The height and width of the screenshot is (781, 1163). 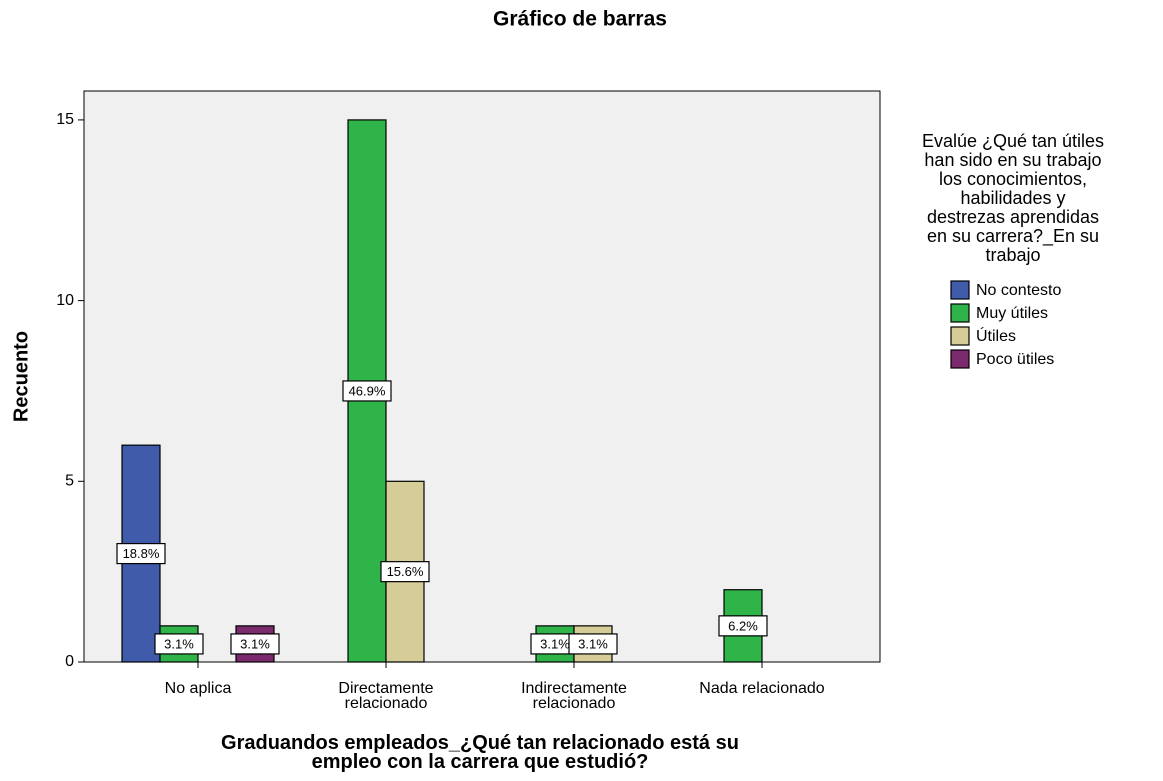 I want to click on legend-label: Útiles, so click(x=996, y=335).